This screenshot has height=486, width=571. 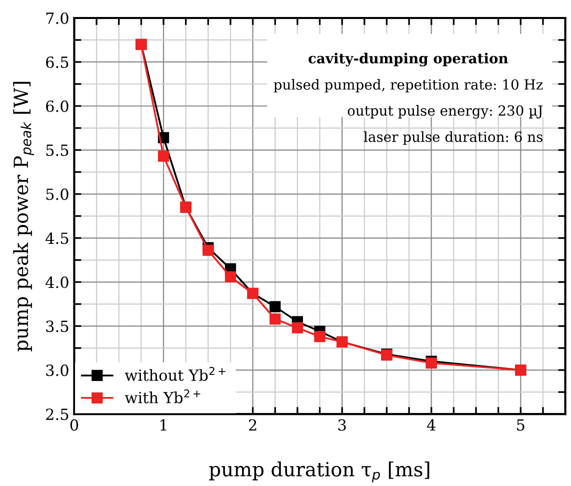 What do you see at coordinates (408, 85) in the screenshot?
I see `annotation: pulsed pumped, repetition rate: 10 Hz` at bounding box center [408, 85].